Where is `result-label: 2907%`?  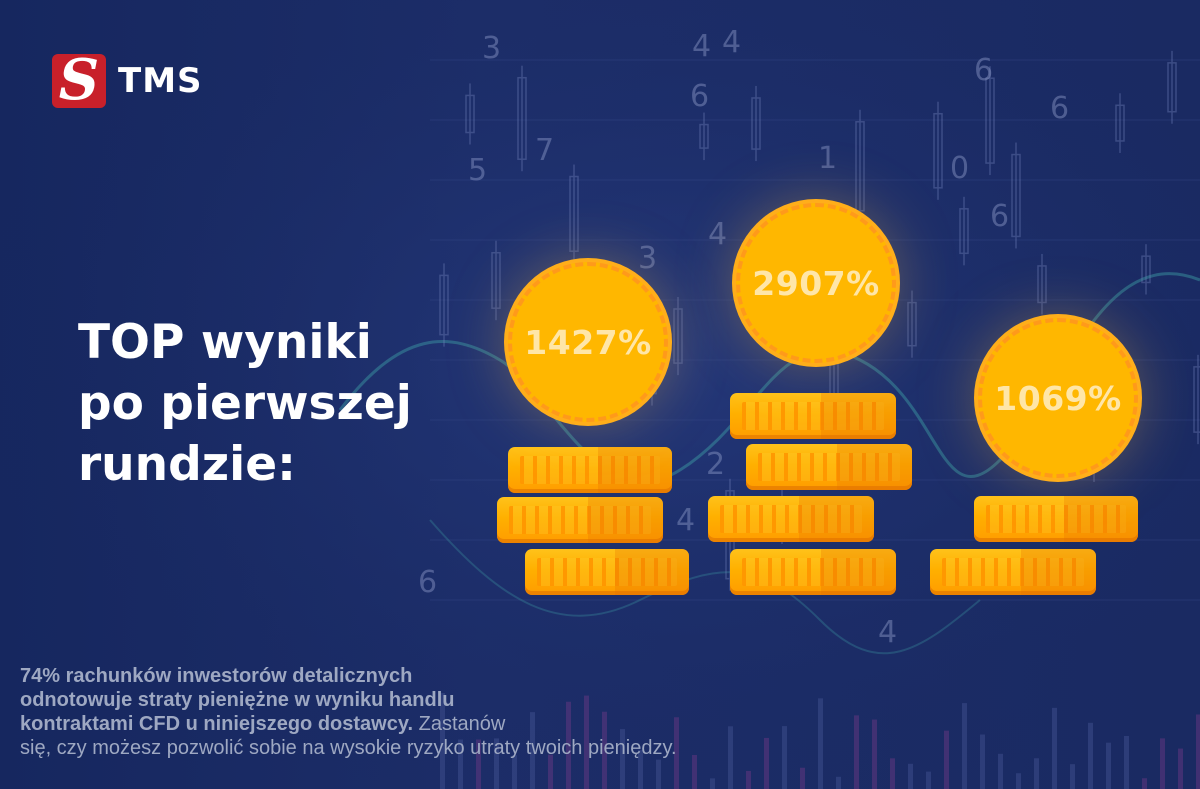 result-label: 2907% is located at coordinates (816, 283).